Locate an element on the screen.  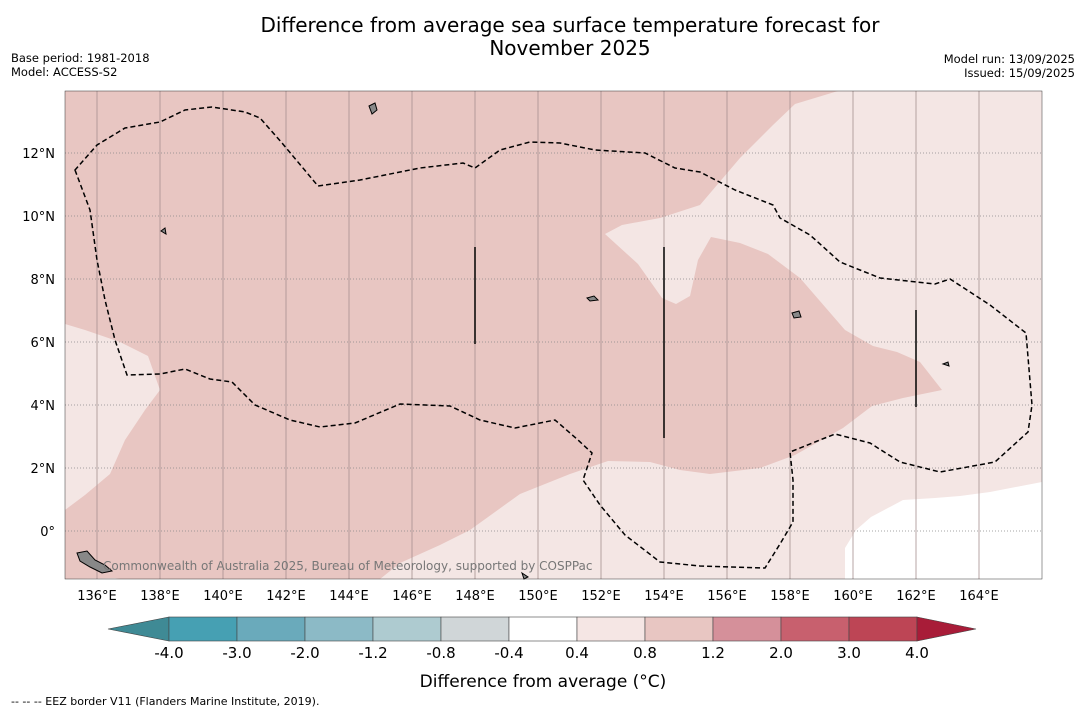
colorbar-title: Difference from average (°C) is located at coordinates (543, 682).